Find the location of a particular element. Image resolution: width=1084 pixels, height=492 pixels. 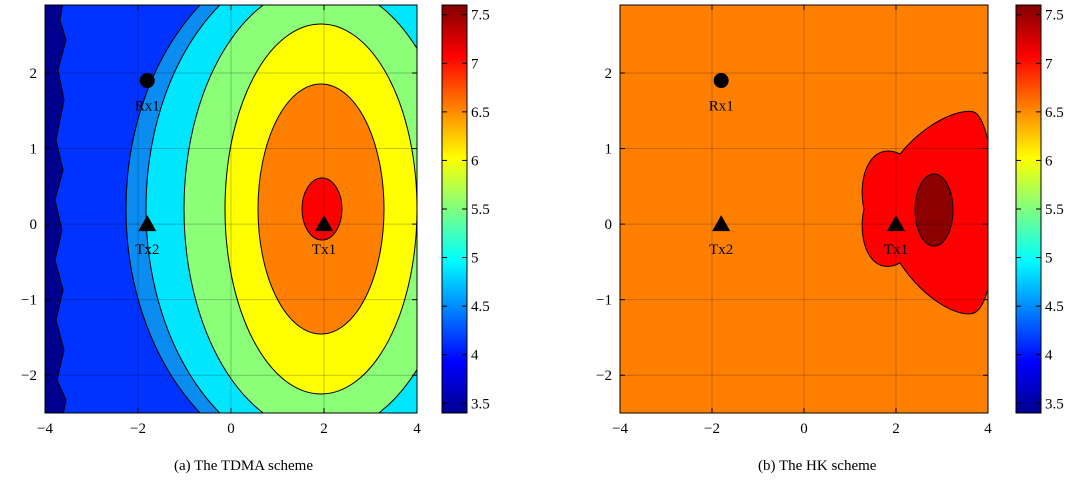

panel-a-colorbar: 3.5 4 4.5 5 5.5 6 6.5 7 7.5 is located at coordinates (465, 209).